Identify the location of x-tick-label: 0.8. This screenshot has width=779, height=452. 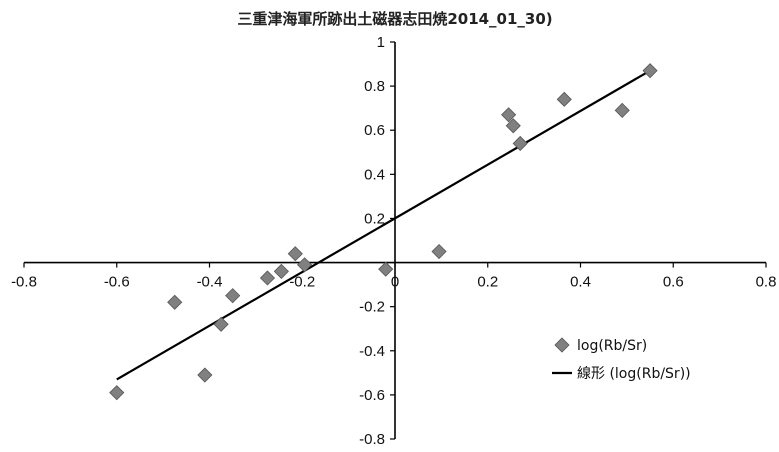
(766, 282).